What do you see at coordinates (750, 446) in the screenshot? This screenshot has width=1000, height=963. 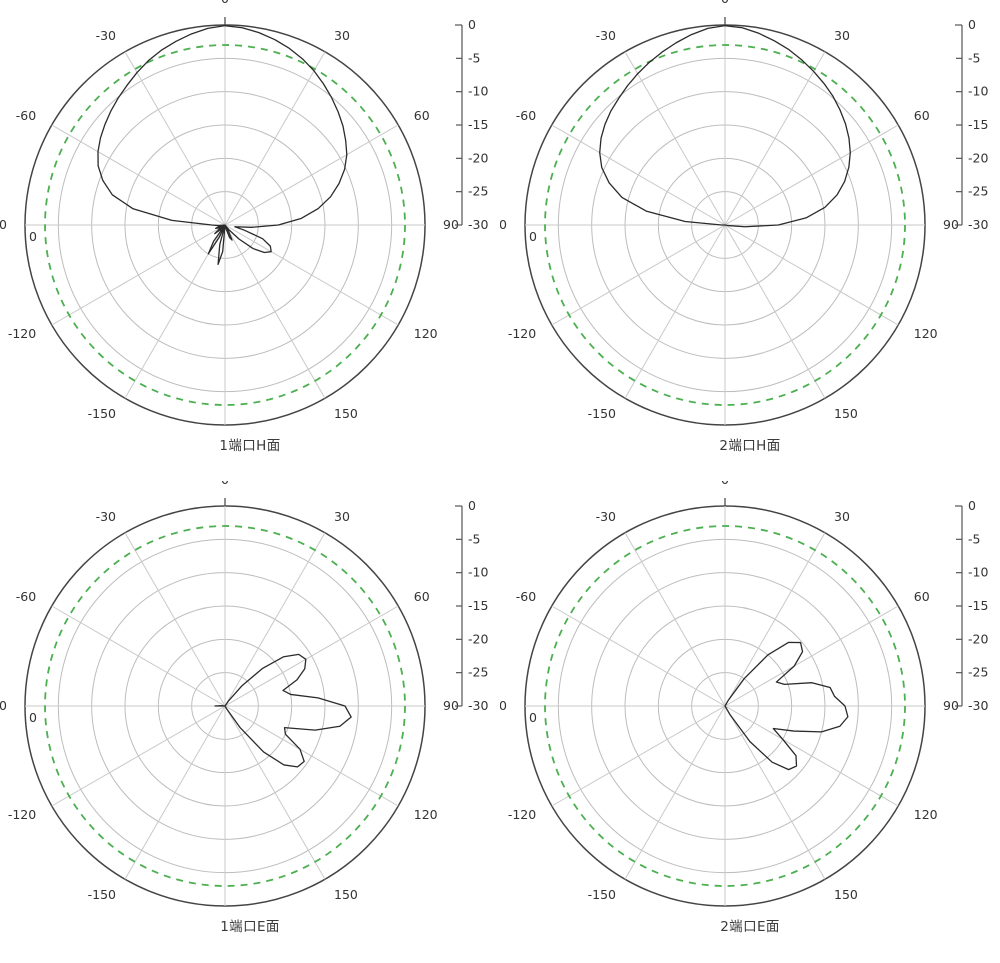 I see `plot-caption-port2-h: 2端口H面` at bounding box center [750, 446].